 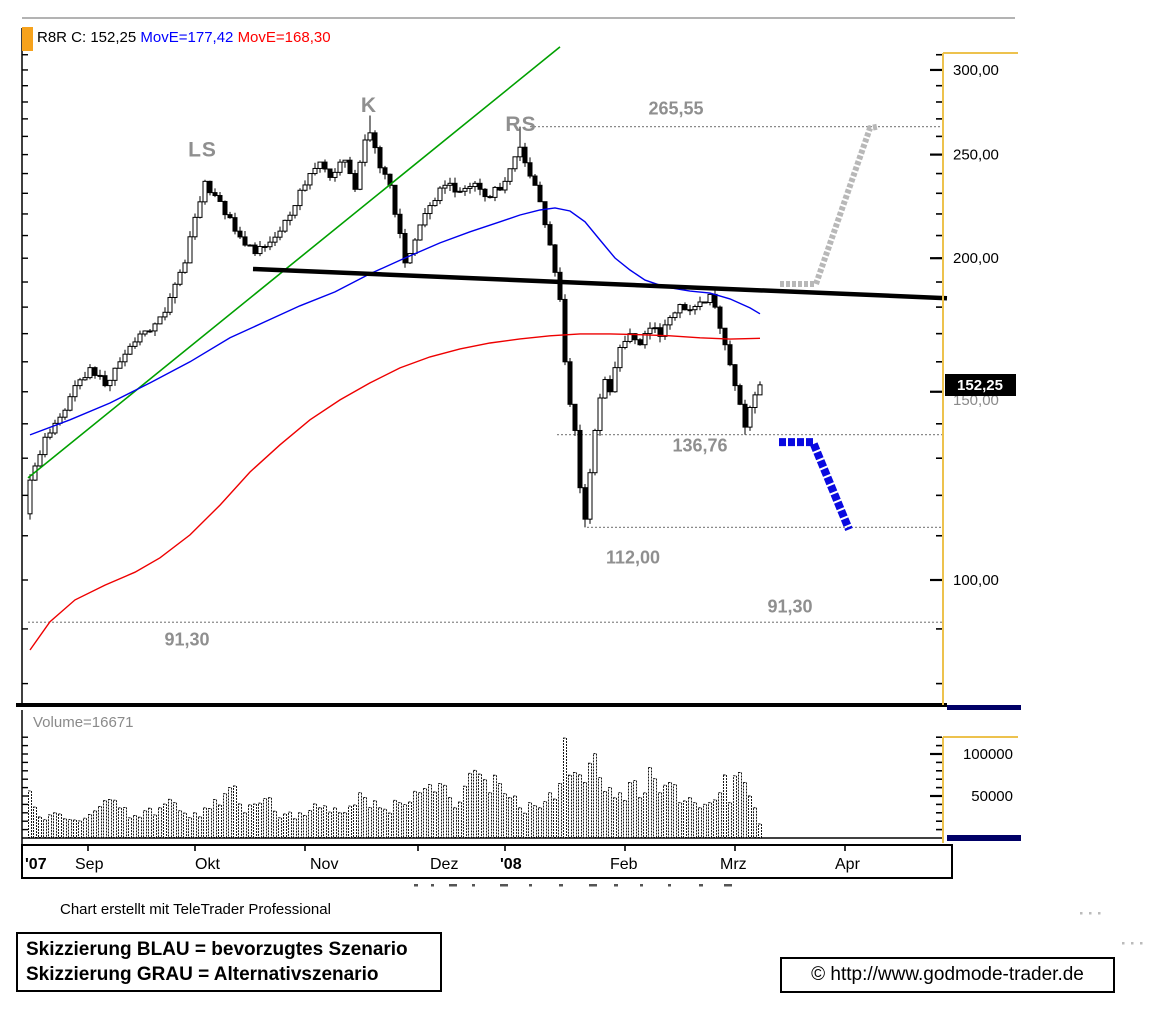 What do you see at coordinates (976, 580) in the screenshot?
I see `svg-text: 100,00` at bounding box center [976, 580].